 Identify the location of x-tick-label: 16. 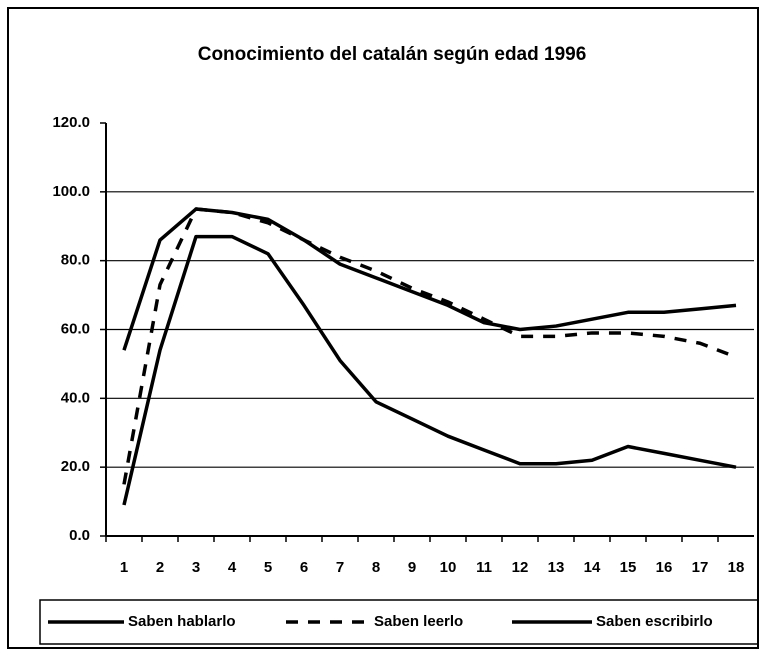
(664, 567).